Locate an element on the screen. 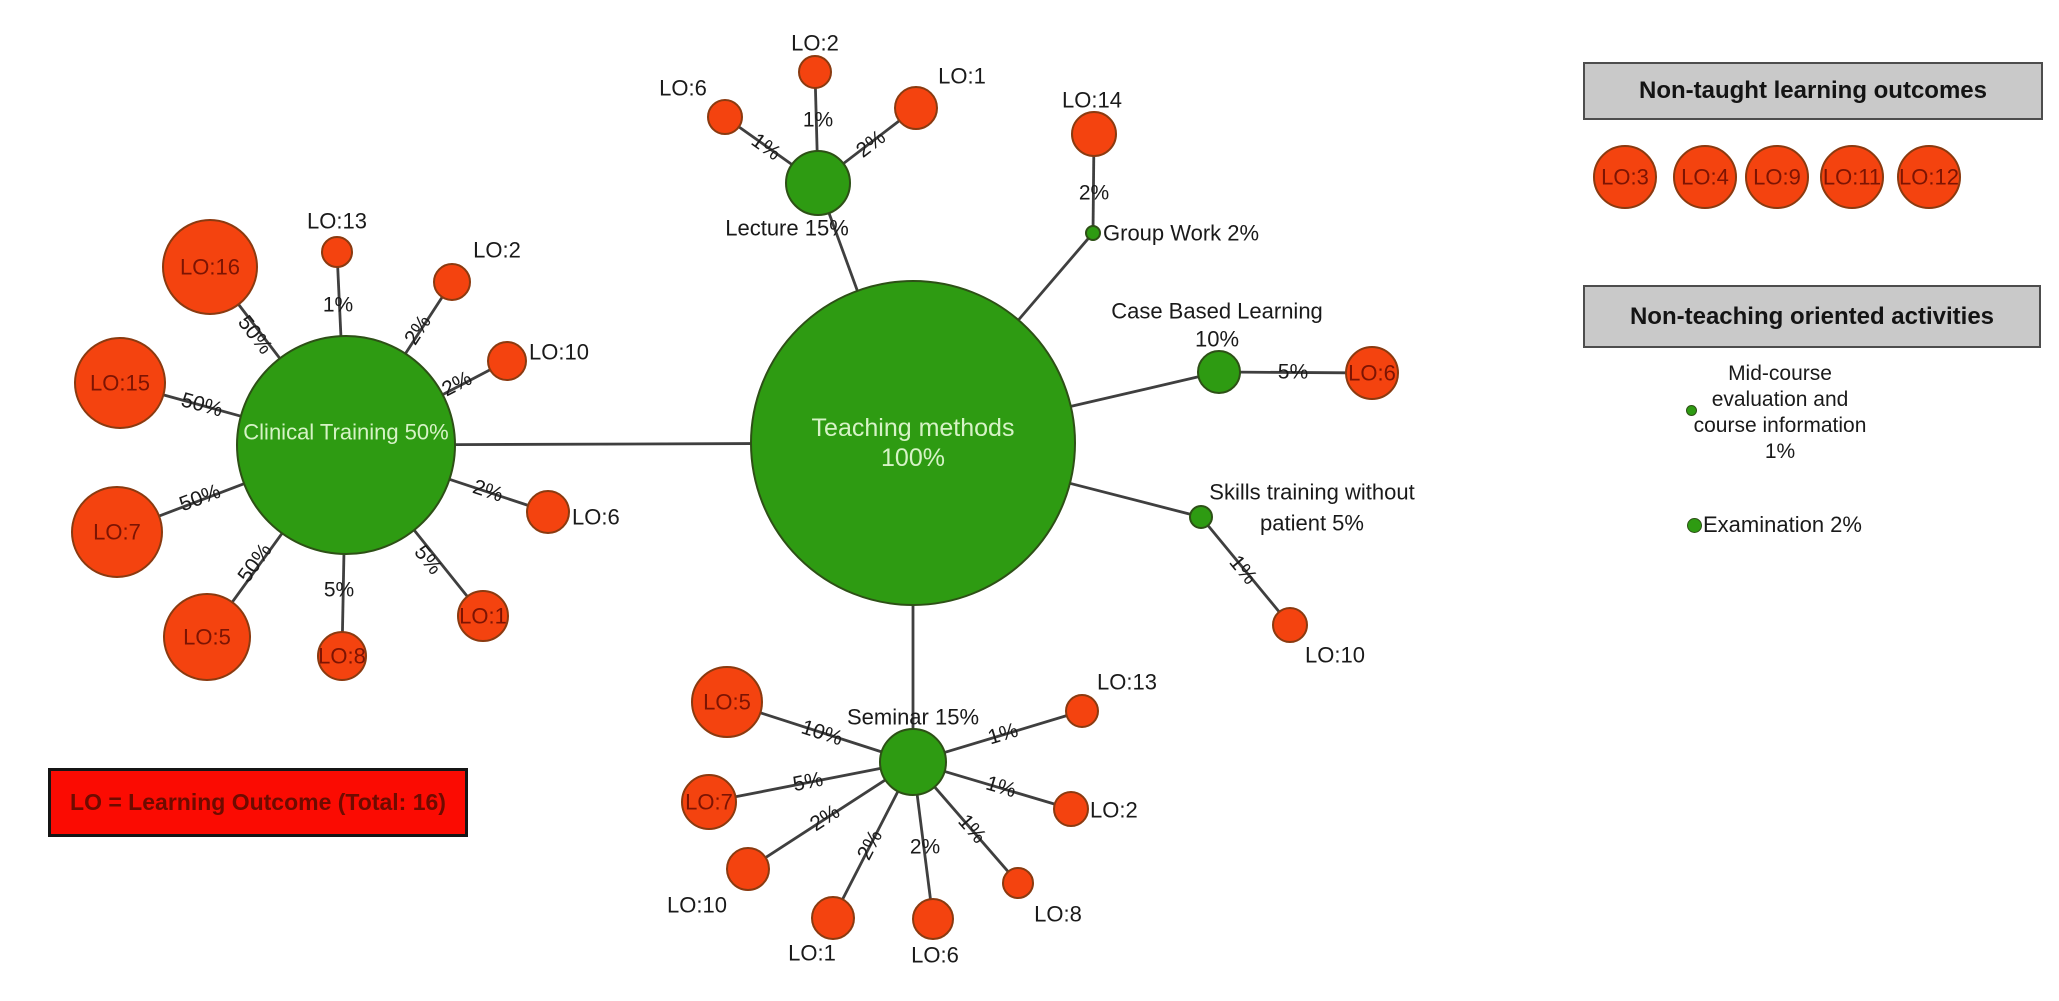 The height and width of the screenshot is (1001, 2059). node-label-nontaught-lo11: LO:11 is located at coordinates (1852, 177).